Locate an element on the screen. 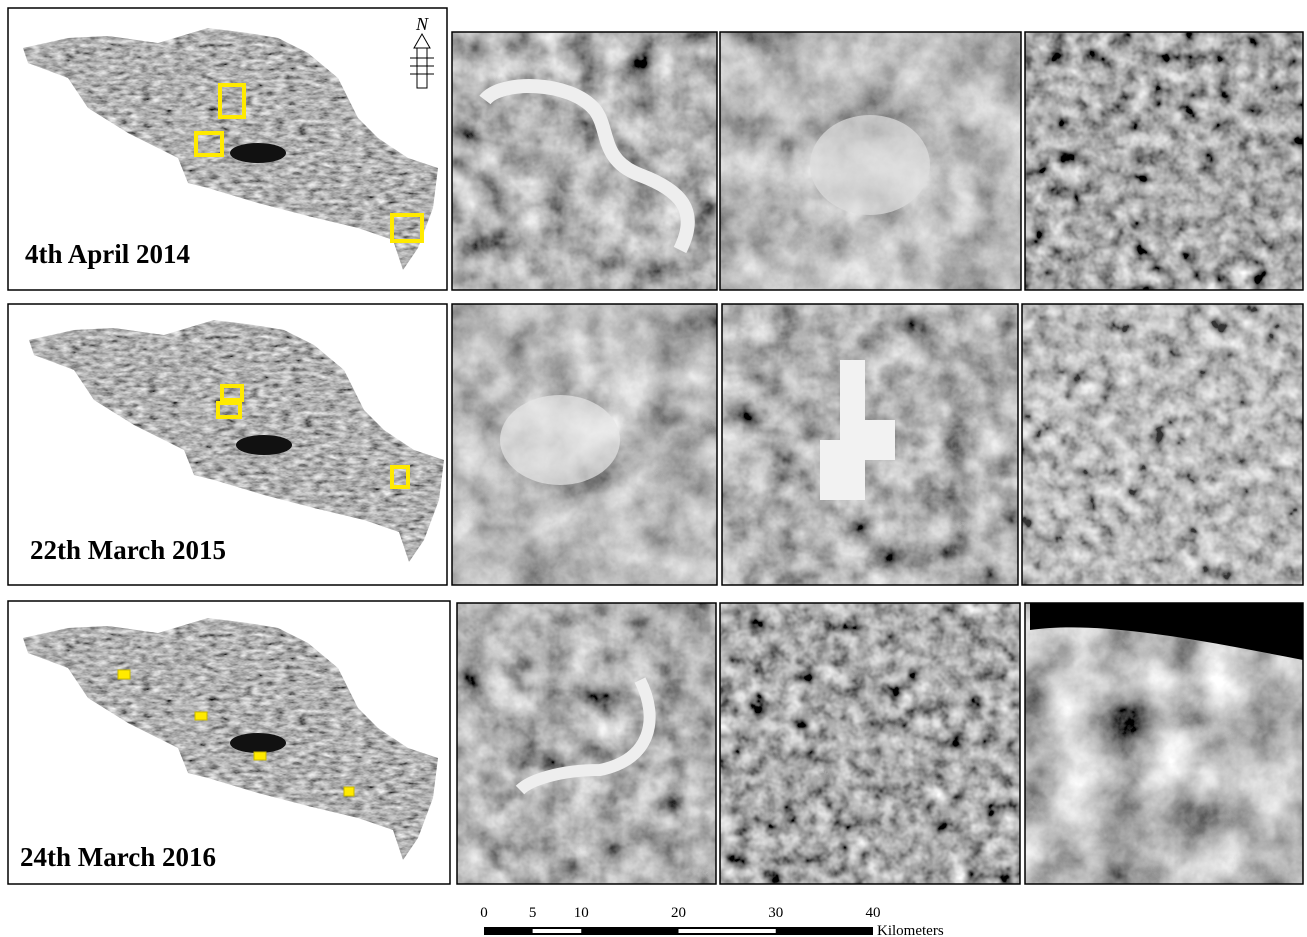 This screenshot has height=937, width=1307. date-label: 4th April 2014 is located at coordinates (107, 254).